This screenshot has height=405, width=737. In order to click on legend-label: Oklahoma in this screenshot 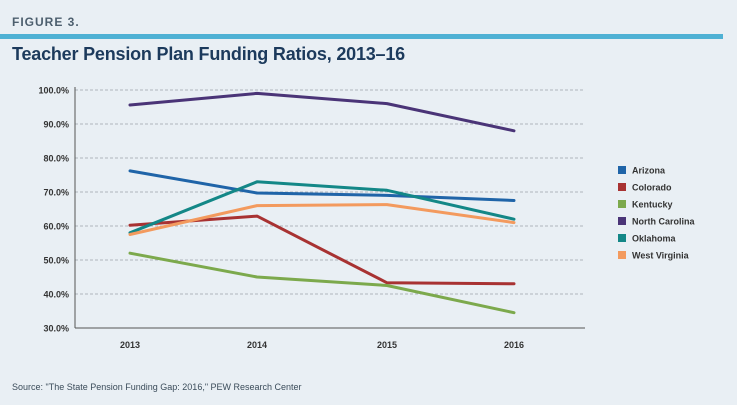, I will do `click(654, 239)`.